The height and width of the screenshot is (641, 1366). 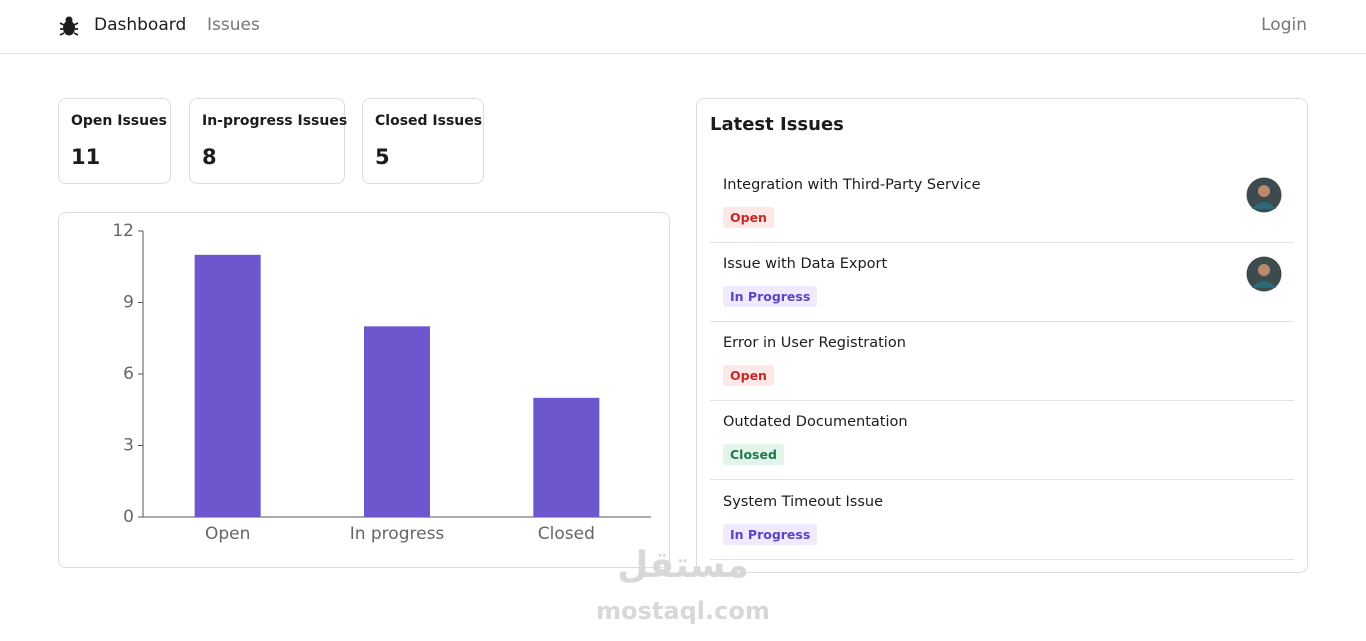 What do you see at coordinates (1002, 520) in the screenshot?
I see `issue-item: System Timeout Issue In Progress` at bounding box center [1002, 520].